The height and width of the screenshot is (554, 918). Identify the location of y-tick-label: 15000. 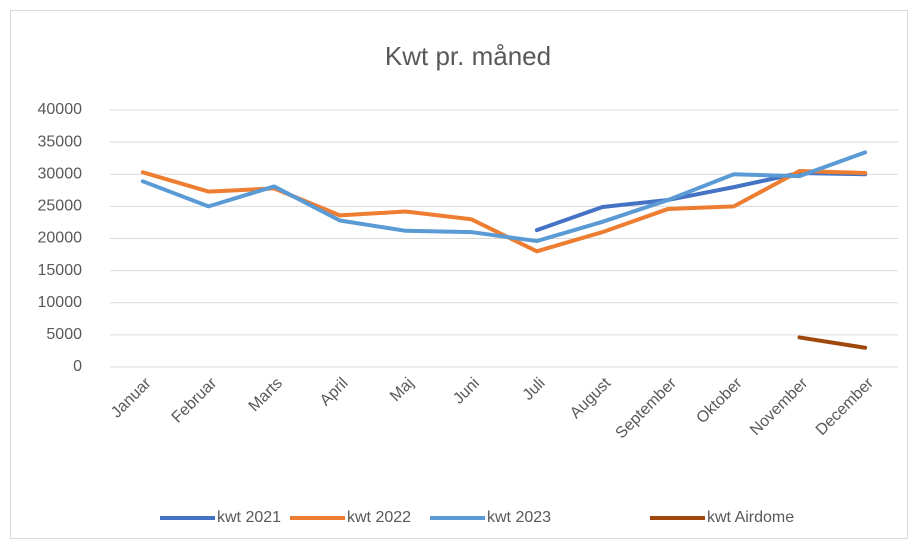
(60, 270).